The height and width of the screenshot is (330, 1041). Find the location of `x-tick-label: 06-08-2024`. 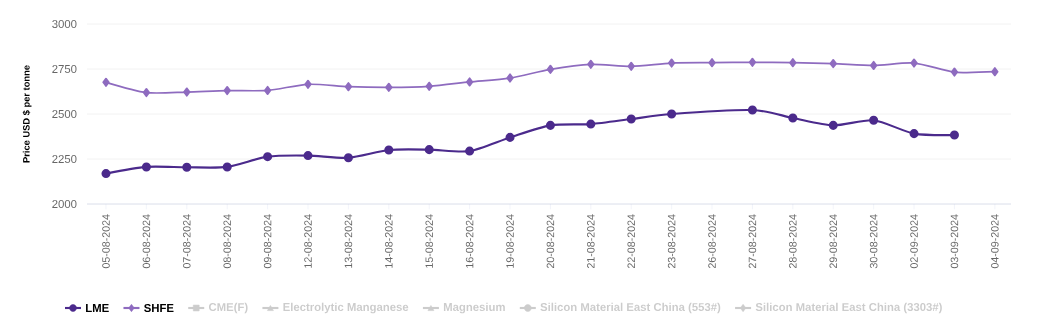

x-tick-label: 06-08-2024 is located at coordinates (146, 241).